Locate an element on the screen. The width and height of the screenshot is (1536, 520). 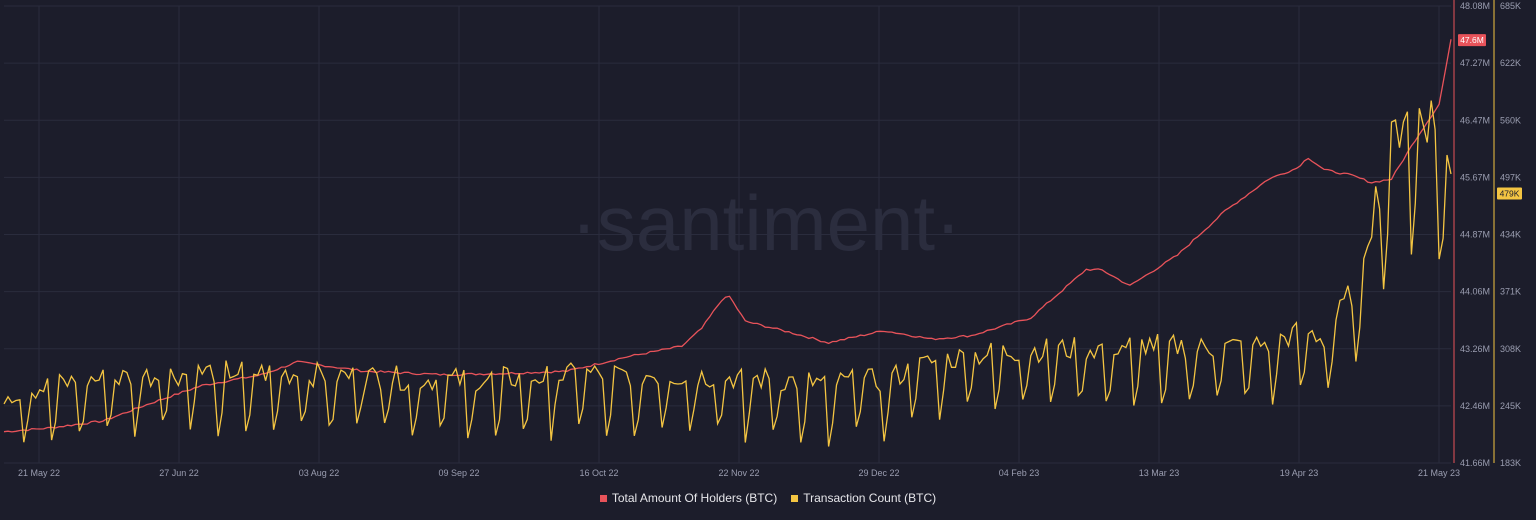
legend-item-holders: Total Amount Of Holders (BTC) is located at coordinates (688, 498).